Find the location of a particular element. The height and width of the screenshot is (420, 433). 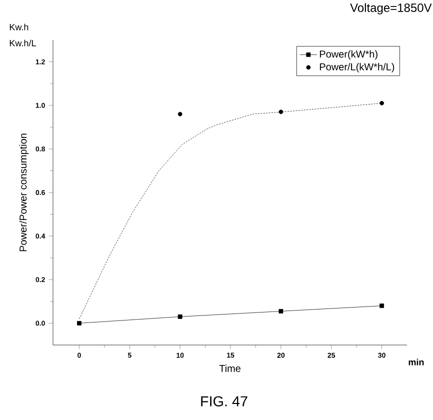

text: Voltage=1850V is located at coordinates (391, 8).